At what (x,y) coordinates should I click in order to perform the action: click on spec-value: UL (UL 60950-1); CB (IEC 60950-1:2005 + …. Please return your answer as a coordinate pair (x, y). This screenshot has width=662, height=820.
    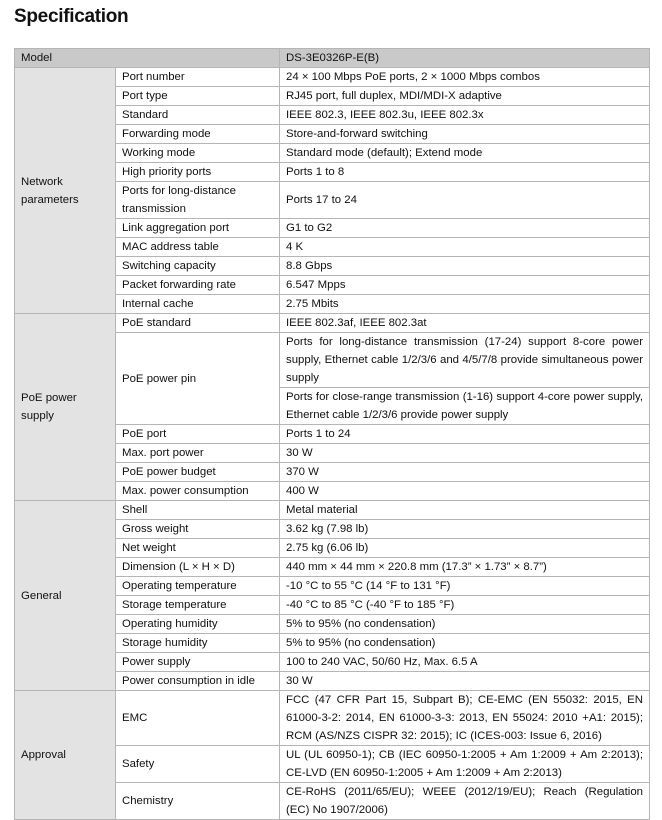
    Looking at the image, I should click on (464, 764).